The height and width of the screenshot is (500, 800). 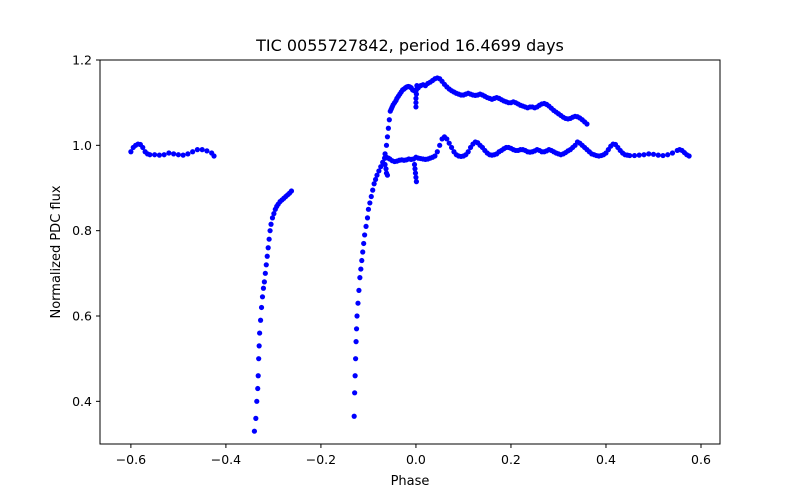 What do you see at coordinates (82, 145) in the screenshot?
I see `y-tick-label: 1.0` at bounding box center [82, 145].